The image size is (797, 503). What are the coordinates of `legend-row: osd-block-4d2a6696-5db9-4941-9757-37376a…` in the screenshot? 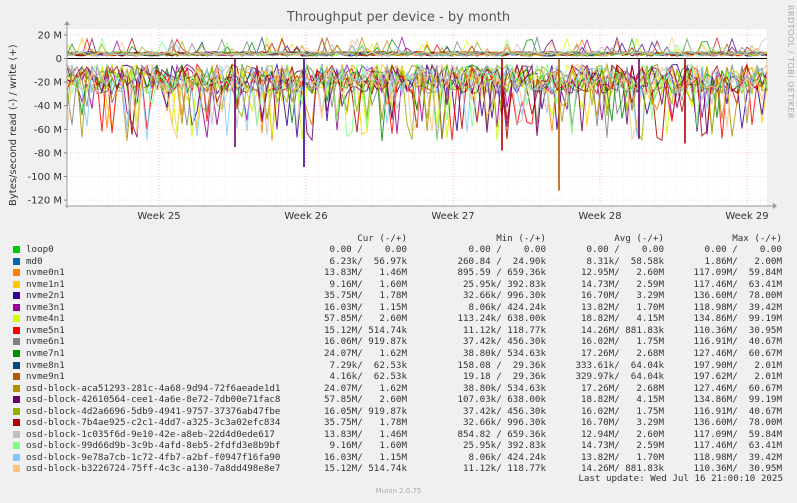 It's located at (398, 411).